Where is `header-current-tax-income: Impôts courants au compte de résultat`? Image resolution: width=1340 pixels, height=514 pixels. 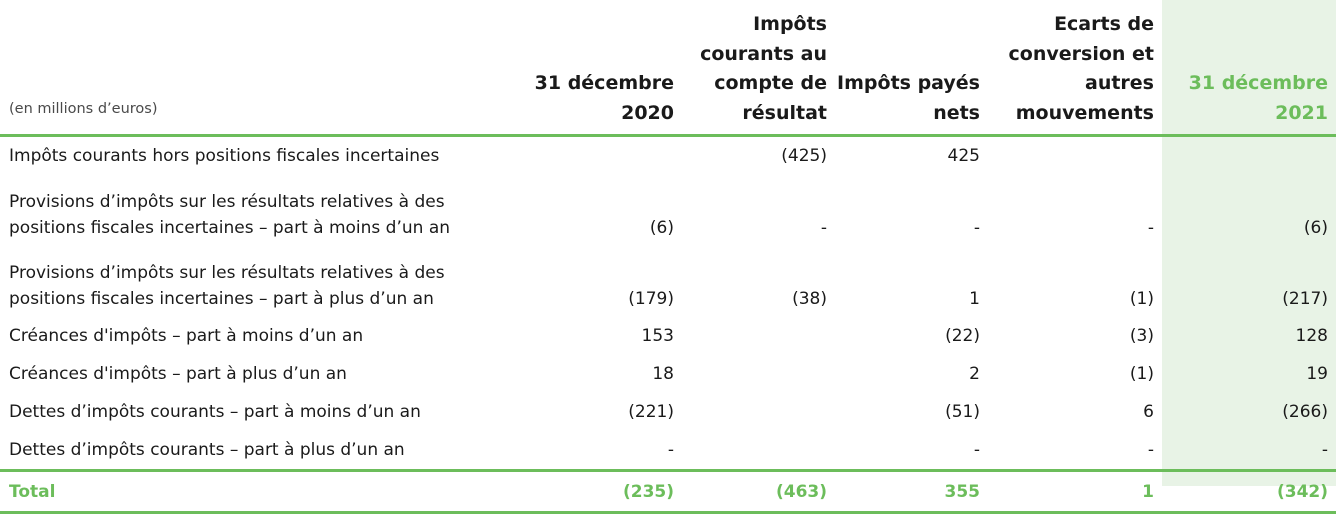
header-current-tax-income: Impôts courants au compte de résultat is located at coordinates (758, 68).